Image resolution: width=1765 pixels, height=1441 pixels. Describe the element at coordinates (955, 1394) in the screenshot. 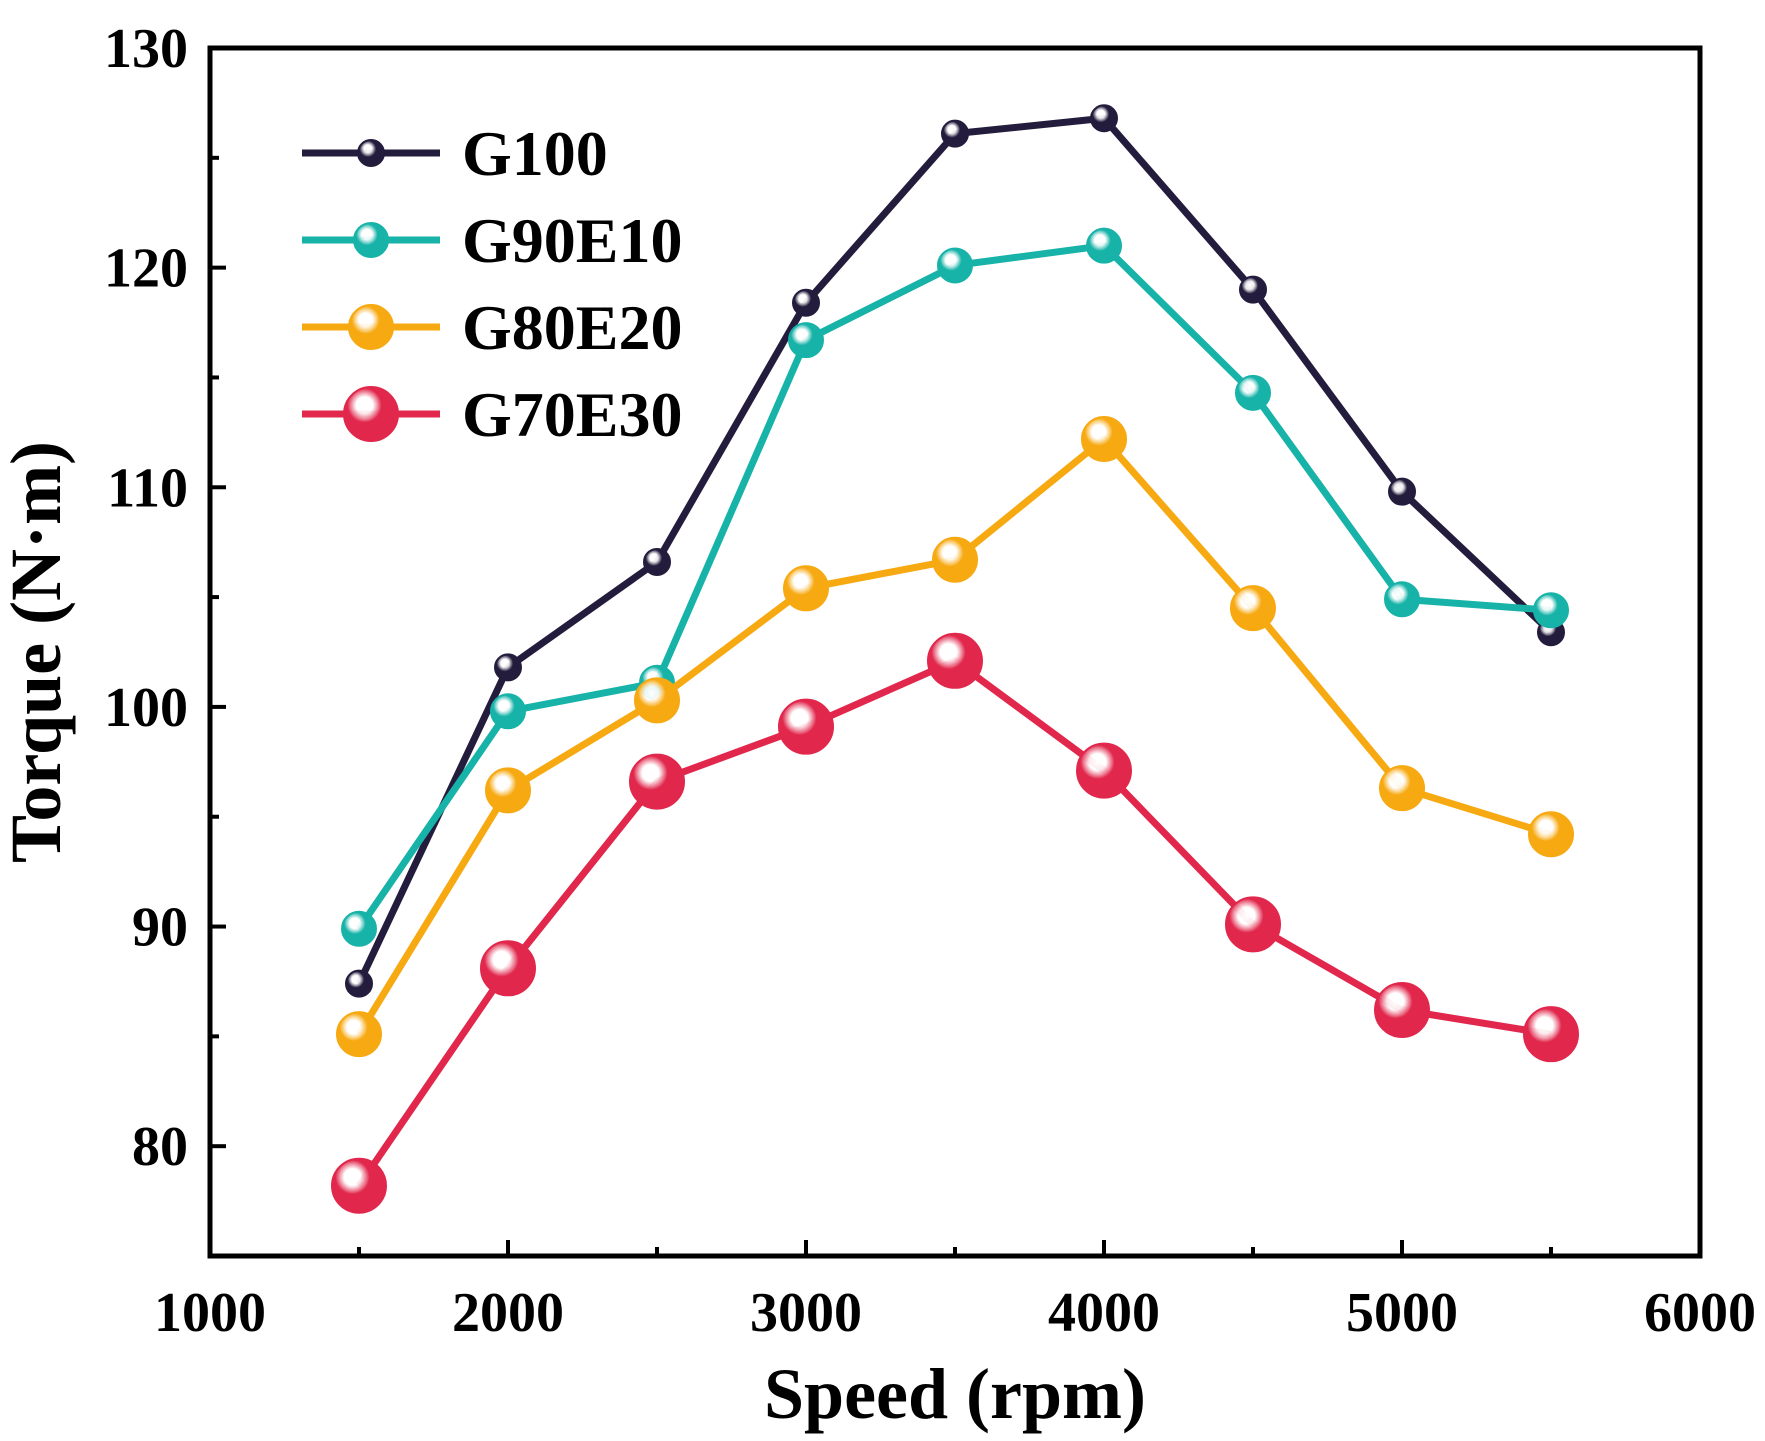

I see `x-axis-title: Speed (rpm)` at that location.